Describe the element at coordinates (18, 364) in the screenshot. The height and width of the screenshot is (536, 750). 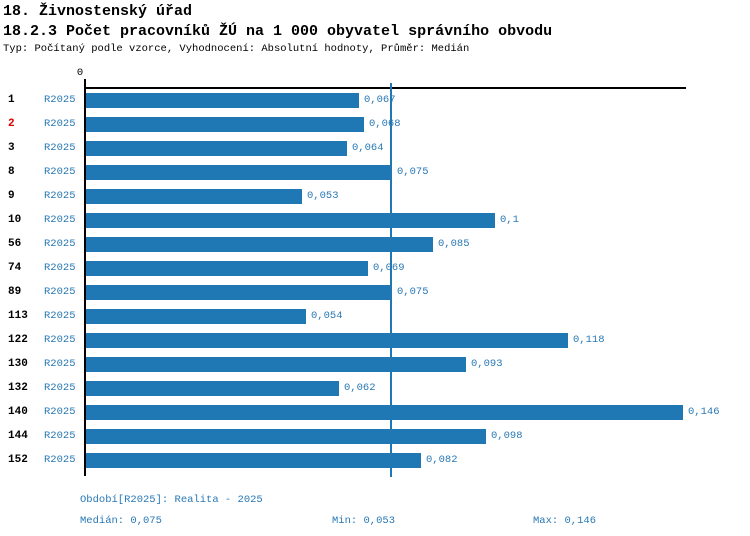
I see `row-category-label: 130` at that location.